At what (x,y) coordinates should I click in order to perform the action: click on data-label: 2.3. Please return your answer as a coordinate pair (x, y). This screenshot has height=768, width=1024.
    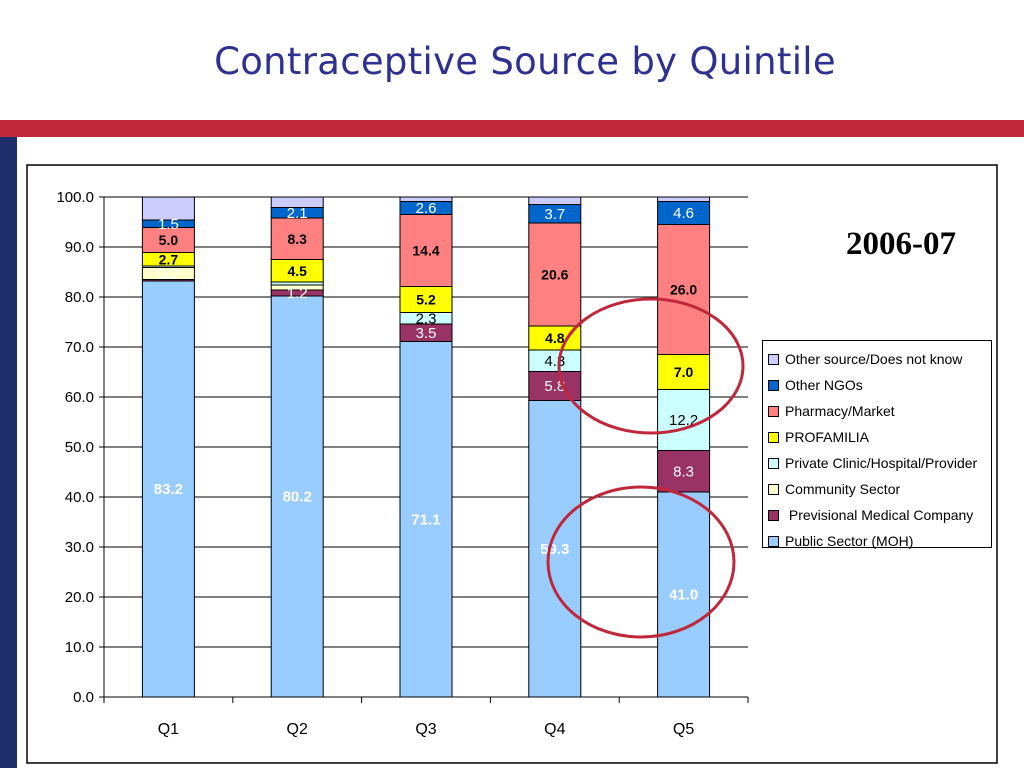
    Looking at the image, I should click on (426, 318).